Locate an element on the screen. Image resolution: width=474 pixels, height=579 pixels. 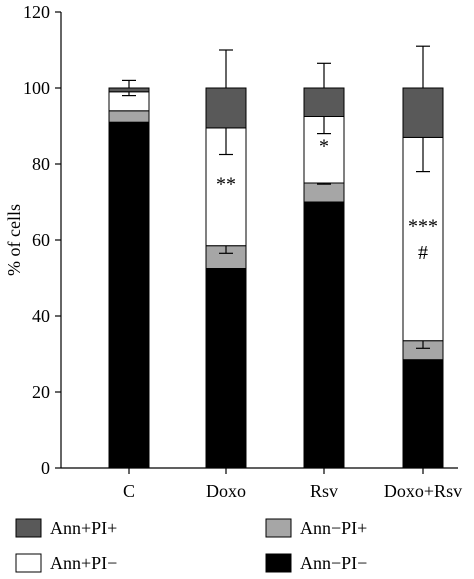
y-tick-label: 100 is located at coordinates (36, 88).